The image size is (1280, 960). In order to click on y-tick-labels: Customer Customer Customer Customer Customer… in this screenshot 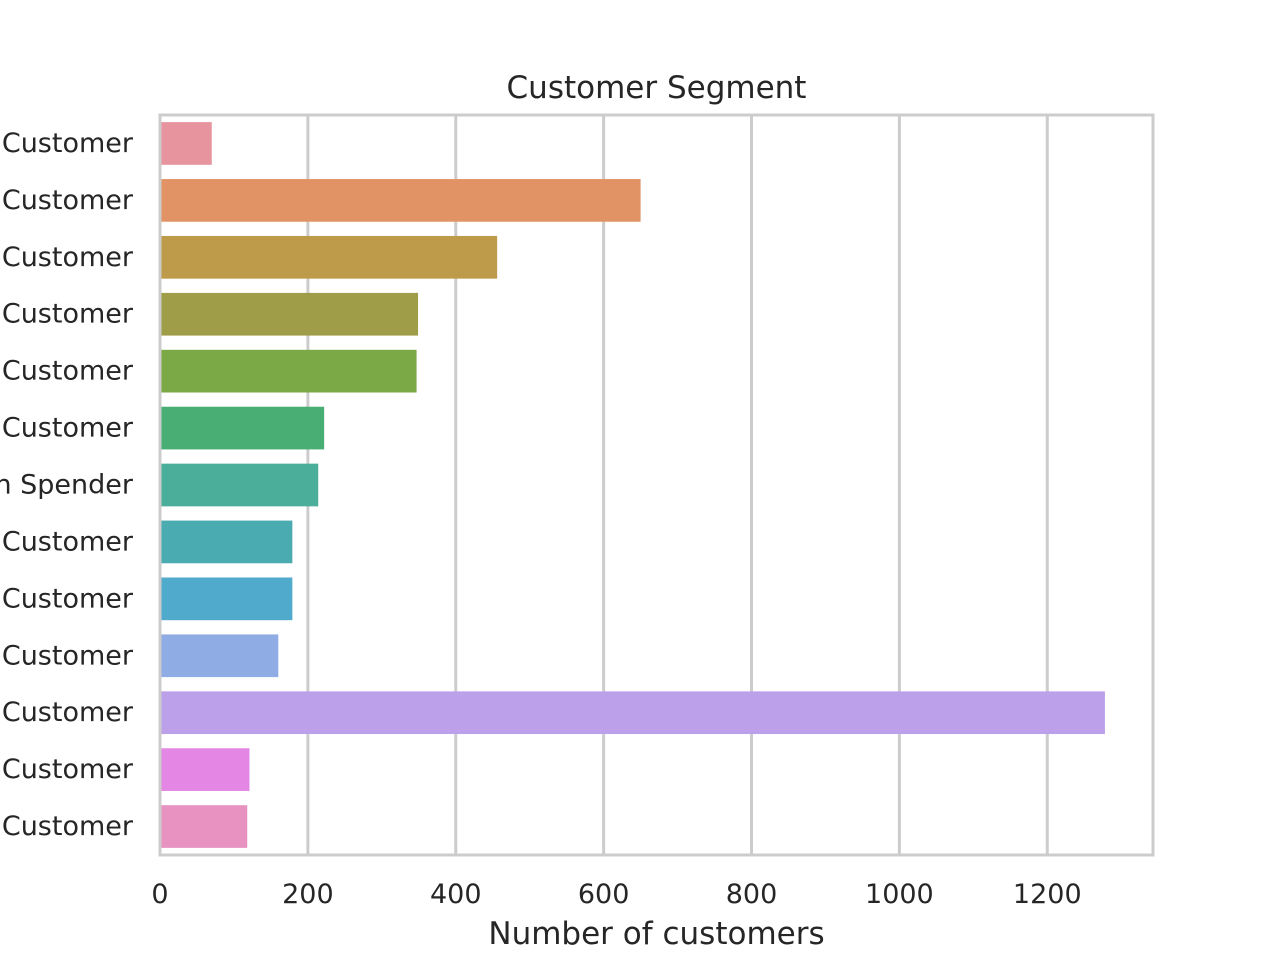, I will do `click(67, 485)`.